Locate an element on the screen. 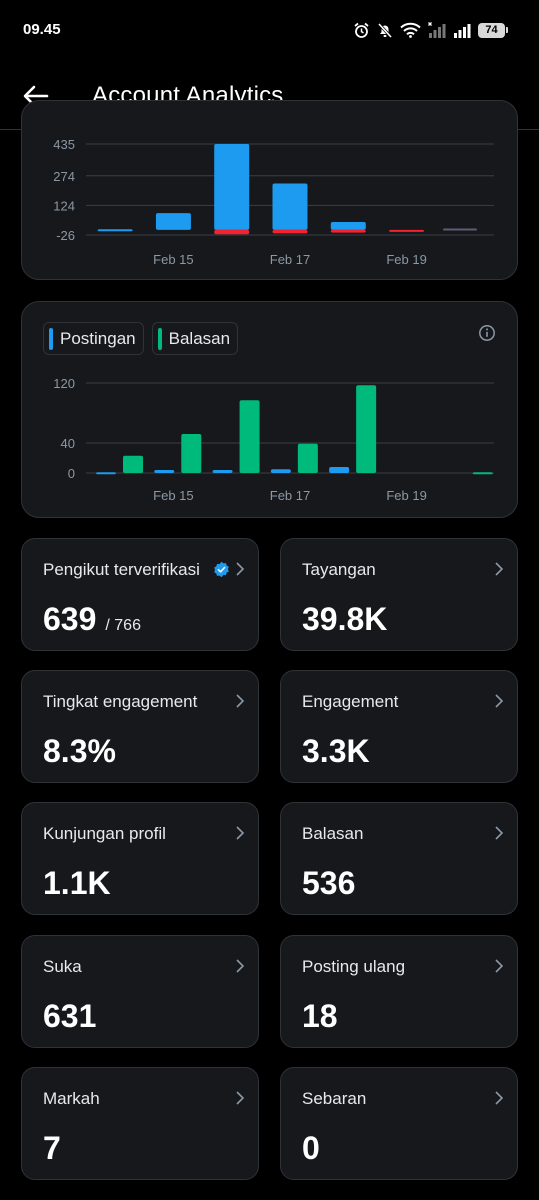  status-icons: 74 is located at coordinates (430, 30).